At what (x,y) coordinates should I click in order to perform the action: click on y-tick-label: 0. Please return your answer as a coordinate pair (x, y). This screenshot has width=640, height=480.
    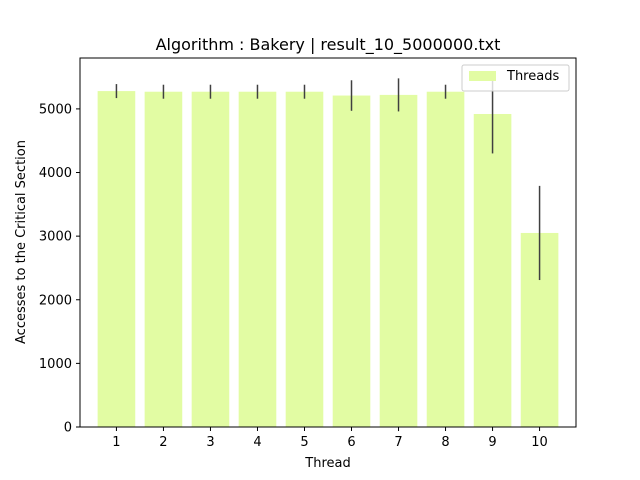
    Looking at the image, I should click on (68, 428).